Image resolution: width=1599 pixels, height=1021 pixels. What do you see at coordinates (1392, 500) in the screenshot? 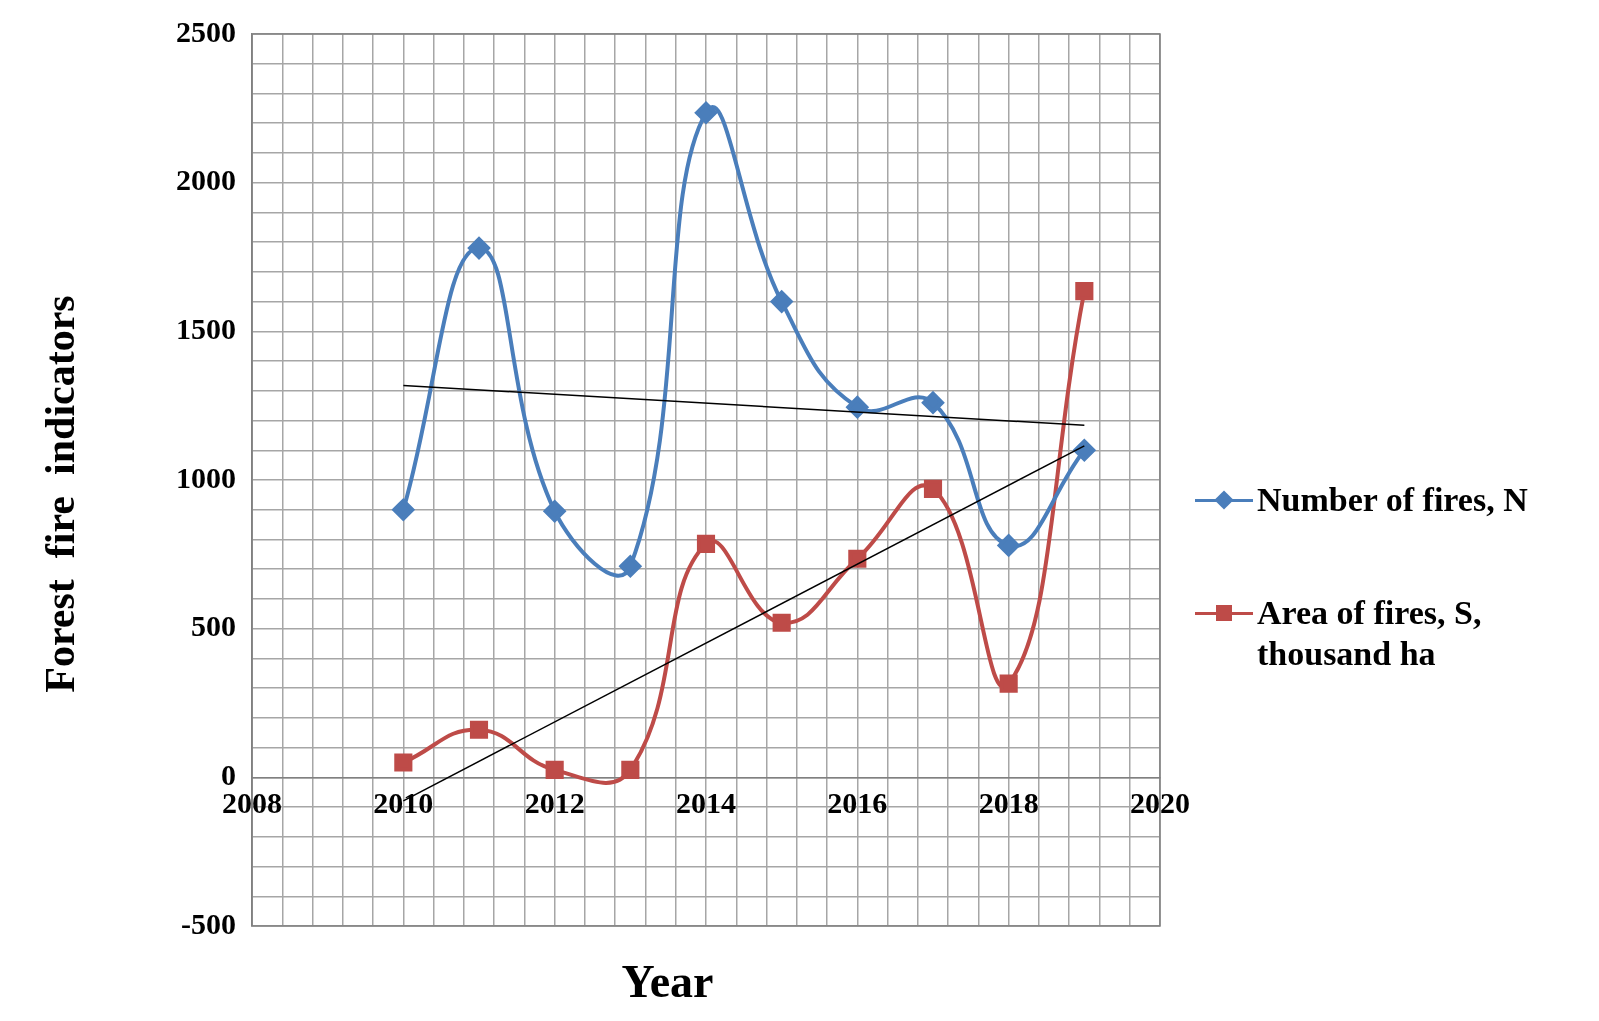
I see `legend-label: Number of fires, N` at bounding box center [1392, 500].